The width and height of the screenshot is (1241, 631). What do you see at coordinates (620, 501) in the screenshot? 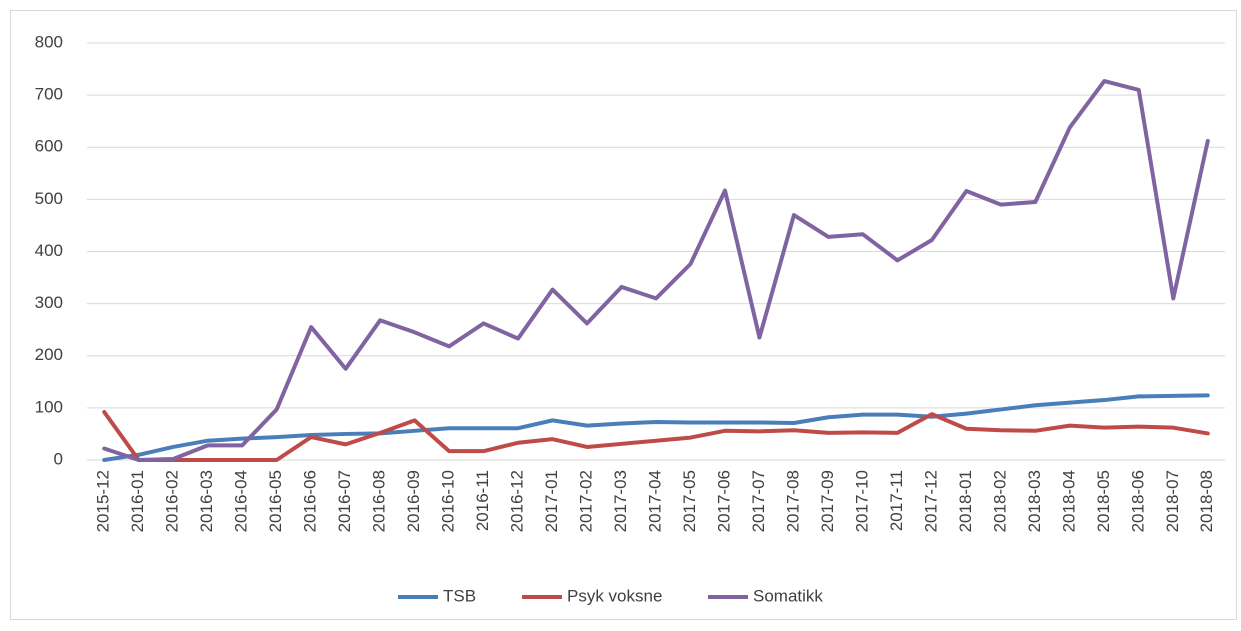
I see `x-tick-label: 2017-03` at bounding box center [620, 501].